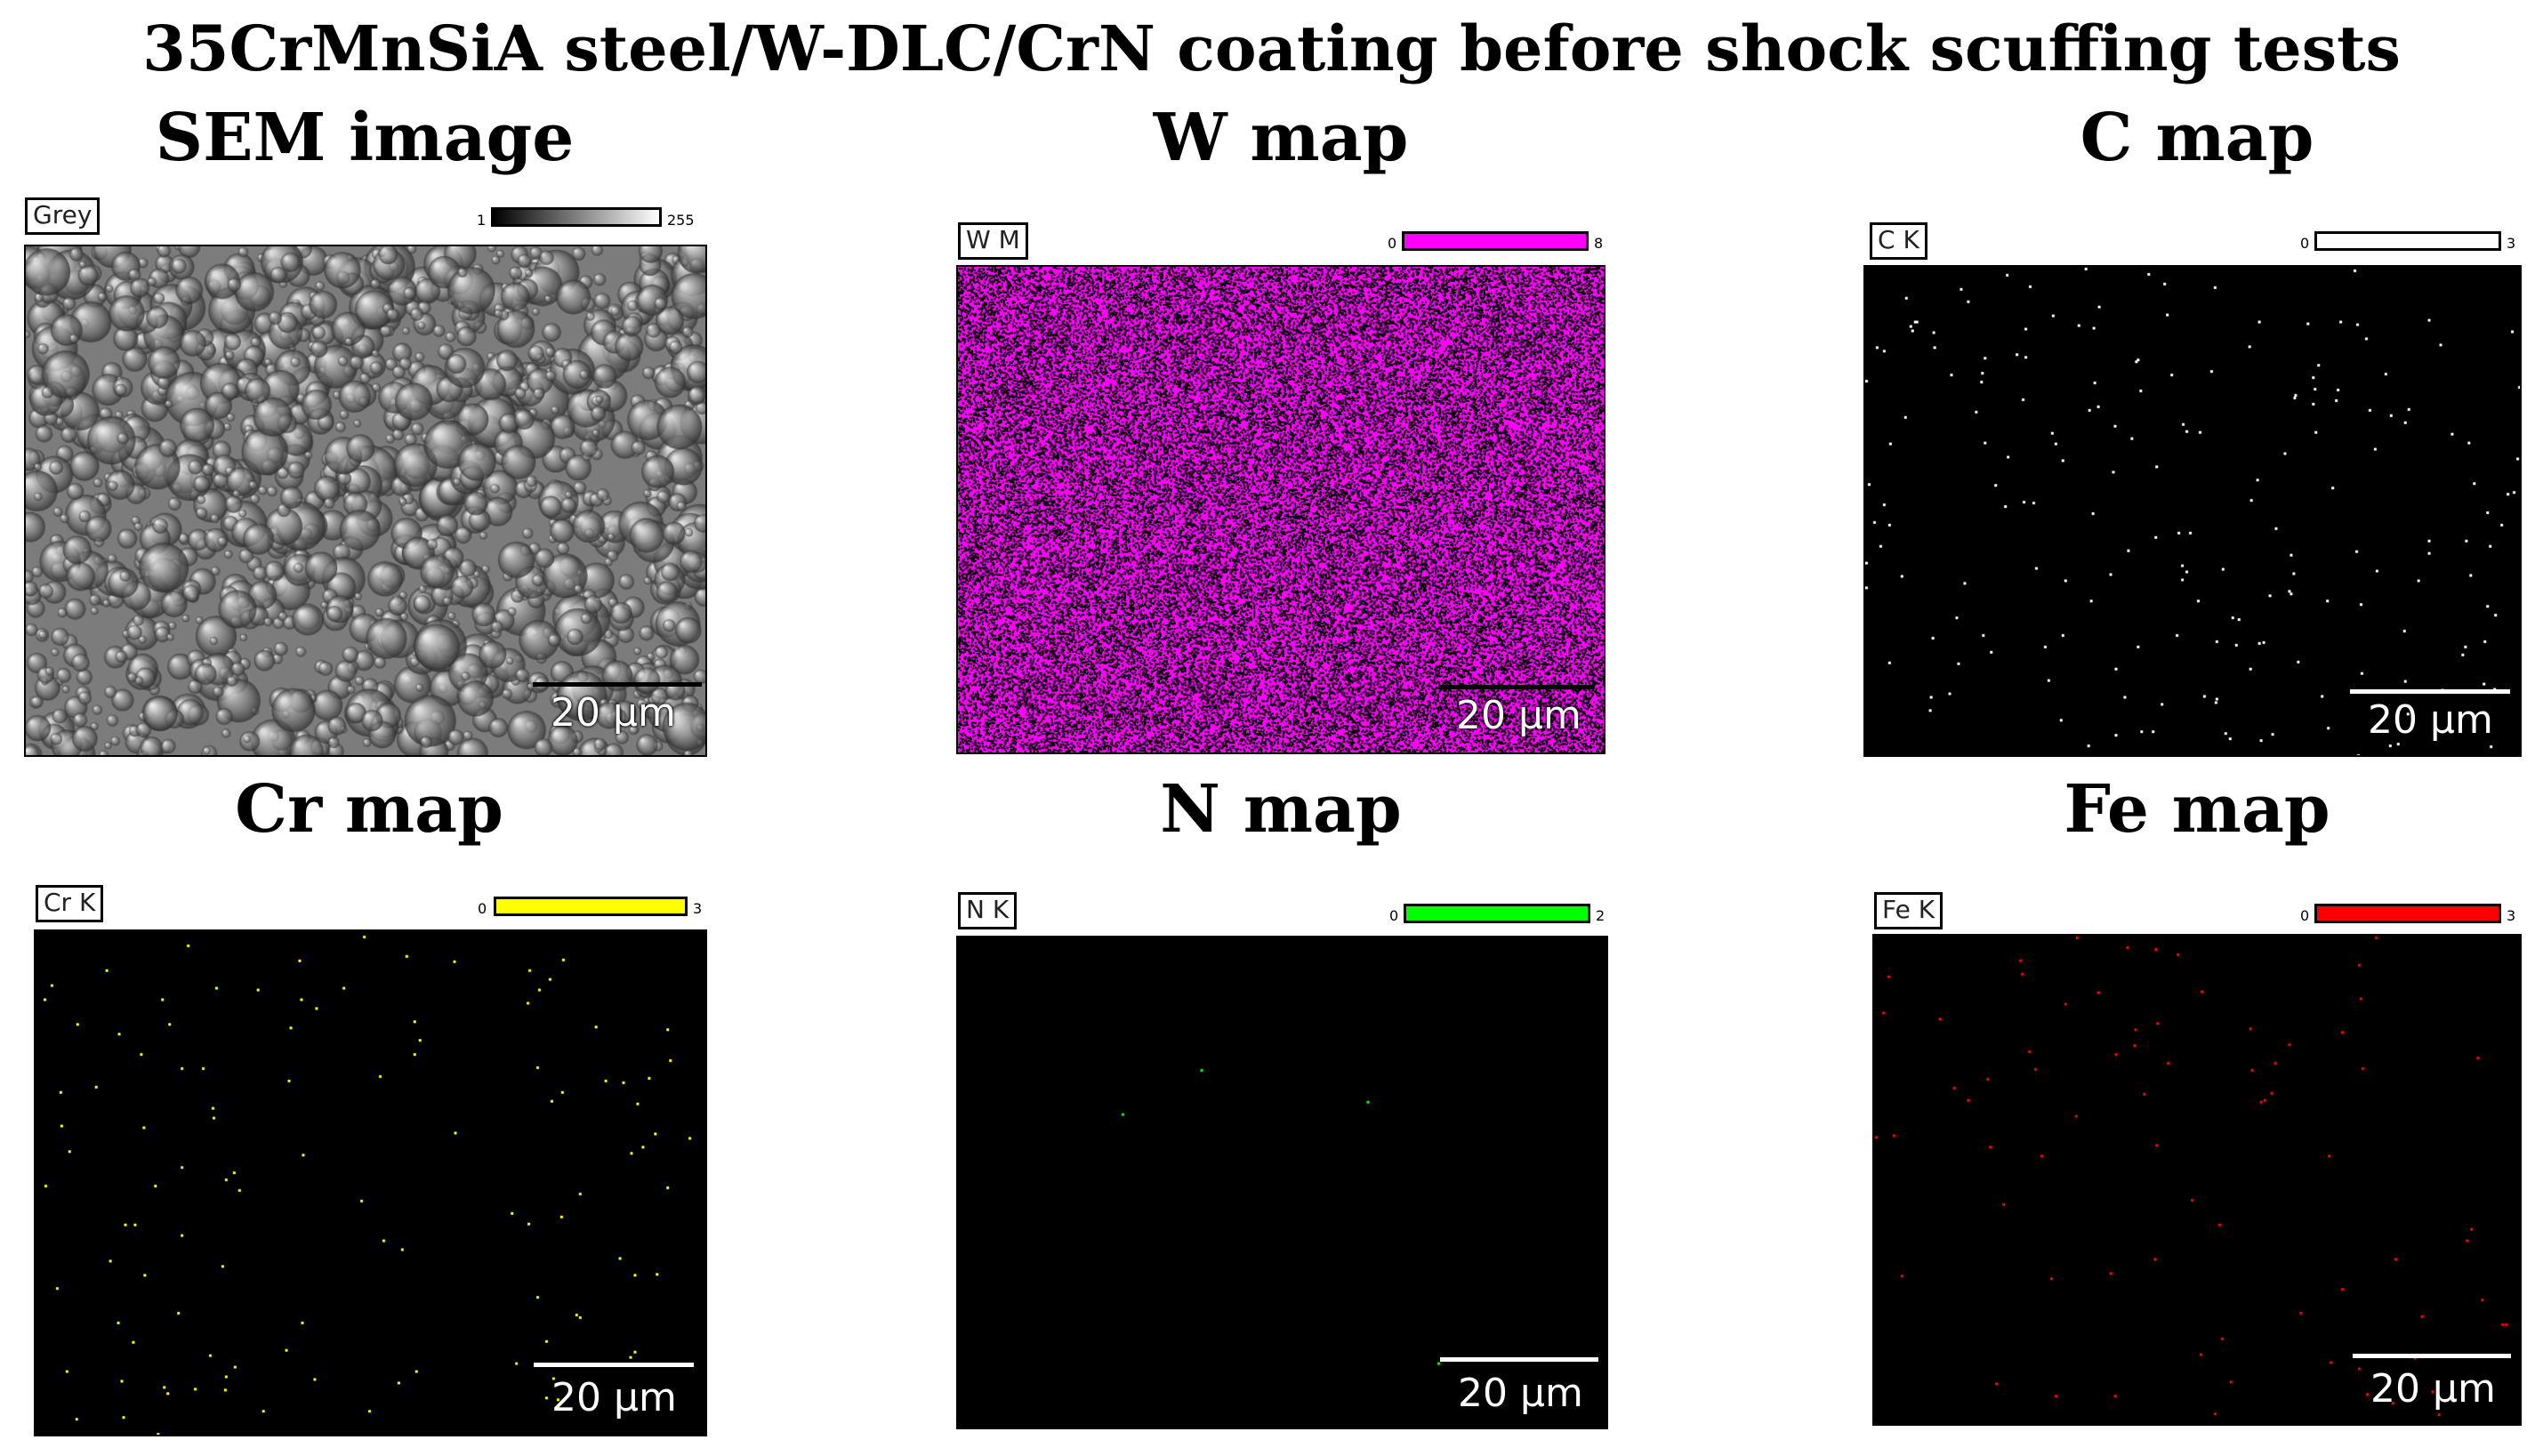 The width and height of the screenshot is (2543, 1456). I want to click on map-label-sem: Grey, so click(63, 216).